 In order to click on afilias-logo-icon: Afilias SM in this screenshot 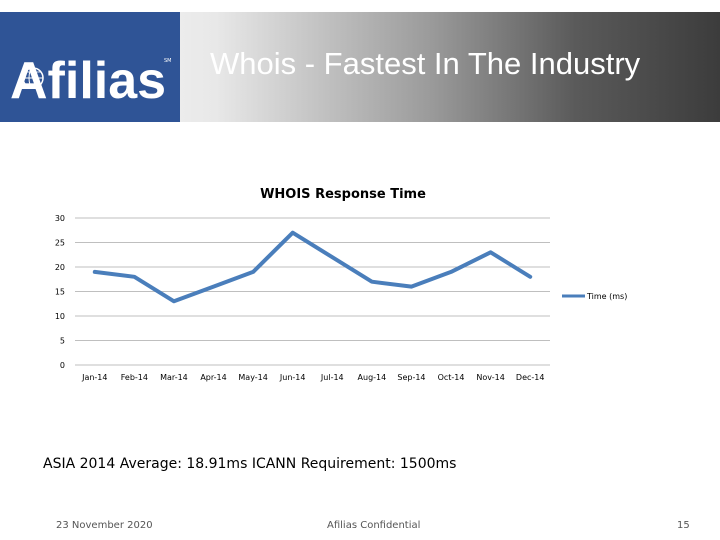, I will do `click(91, 80)`.